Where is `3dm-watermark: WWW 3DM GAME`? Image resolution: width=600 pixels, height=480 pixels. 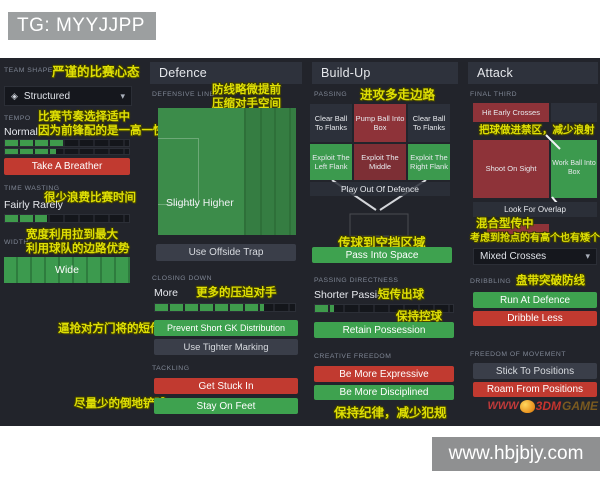
3dm-watermark: WWW 3DM GAME is located at coordinates (533, 406).